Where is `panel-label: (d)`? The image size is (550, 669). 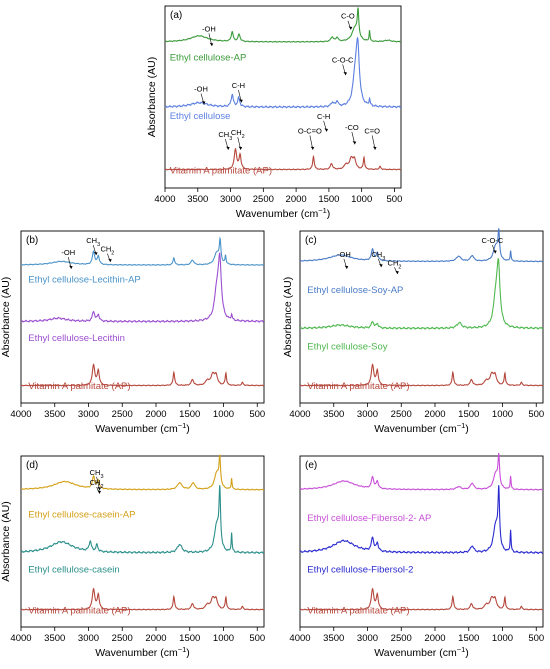
panel-label: (d) is located at coordinates (32, 465).